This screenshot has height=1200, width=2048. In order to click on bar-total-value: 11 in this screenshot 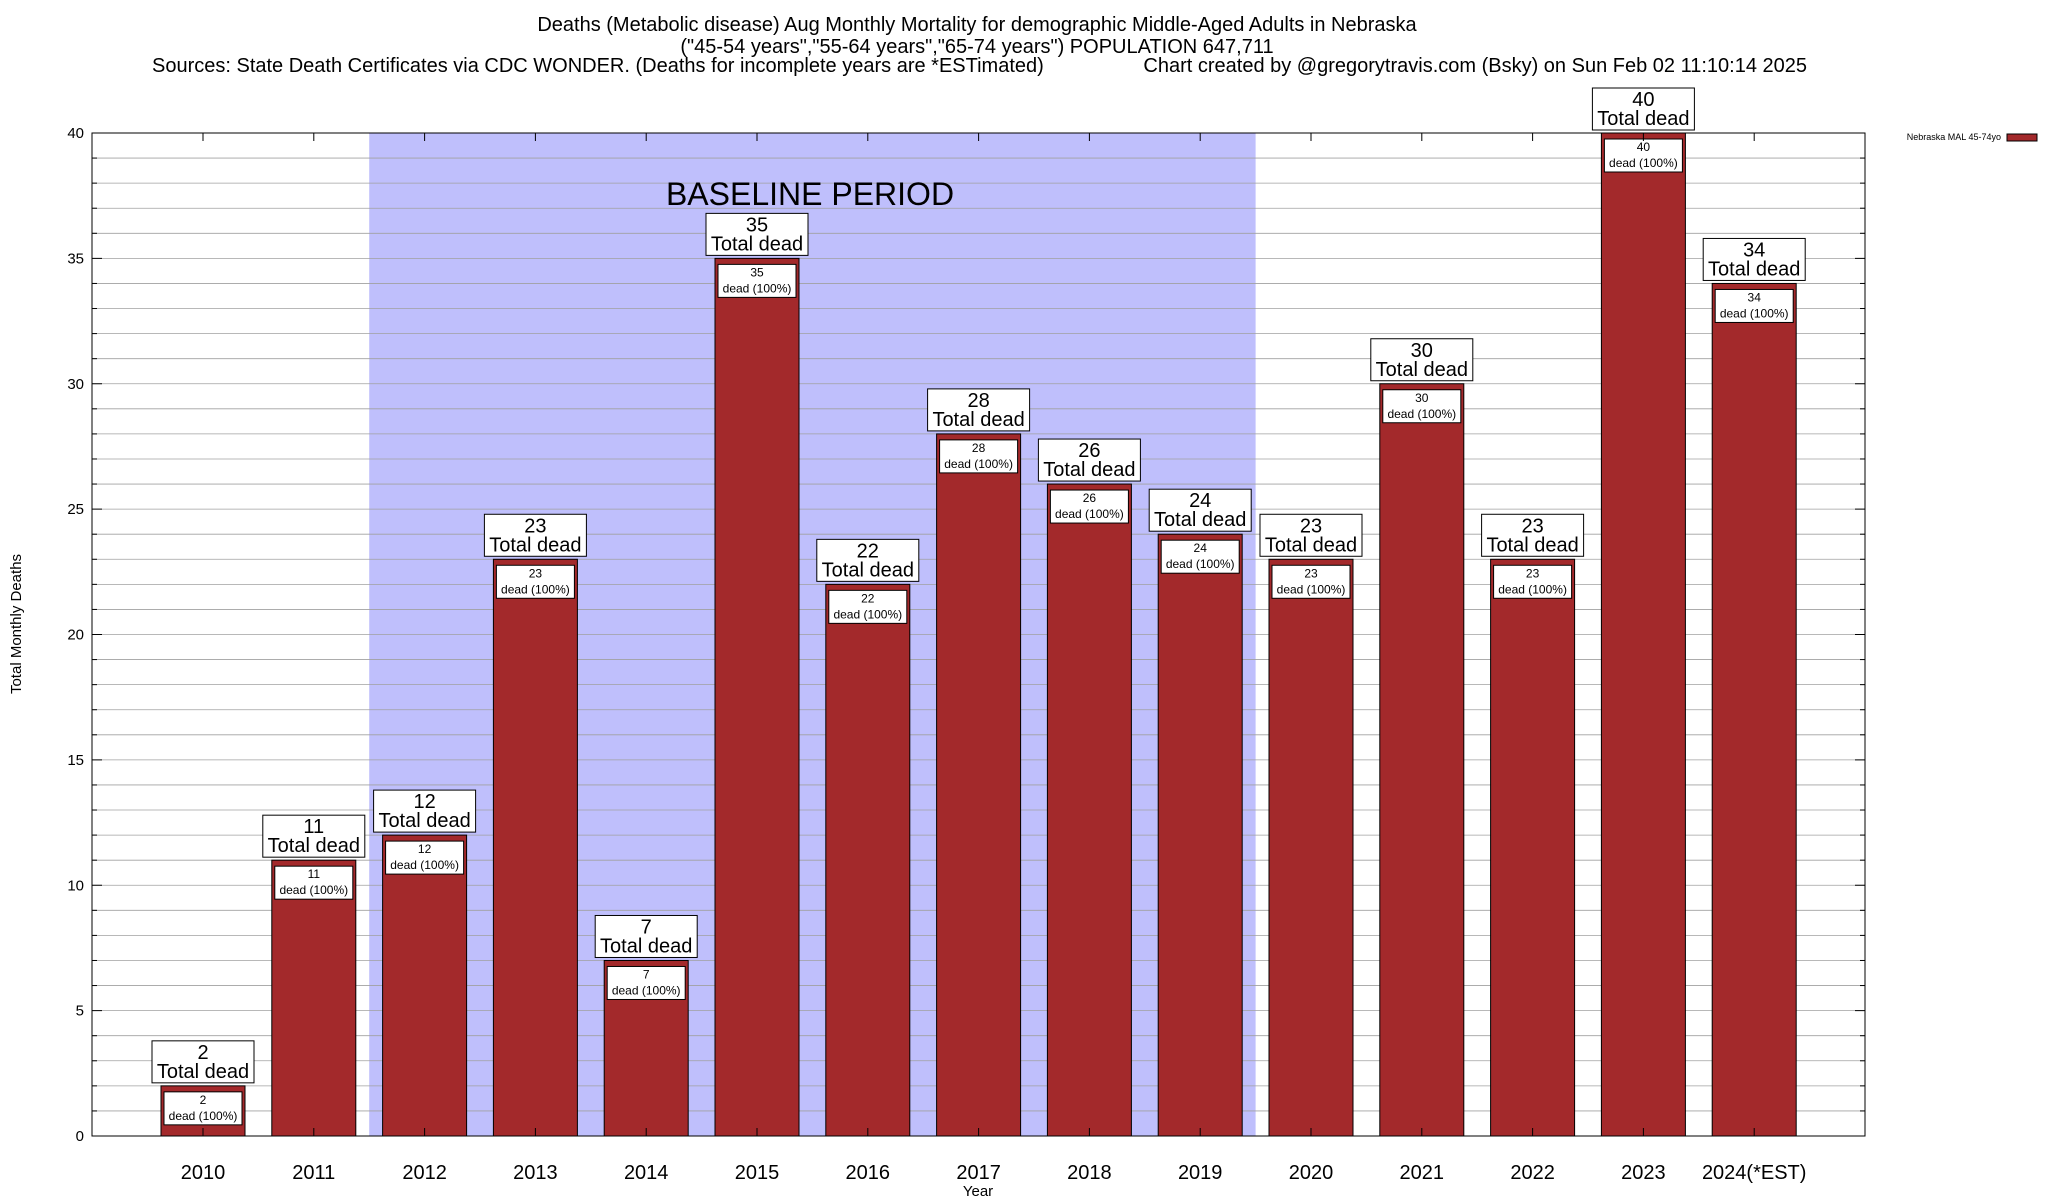, I will do `click(313, 827)`.